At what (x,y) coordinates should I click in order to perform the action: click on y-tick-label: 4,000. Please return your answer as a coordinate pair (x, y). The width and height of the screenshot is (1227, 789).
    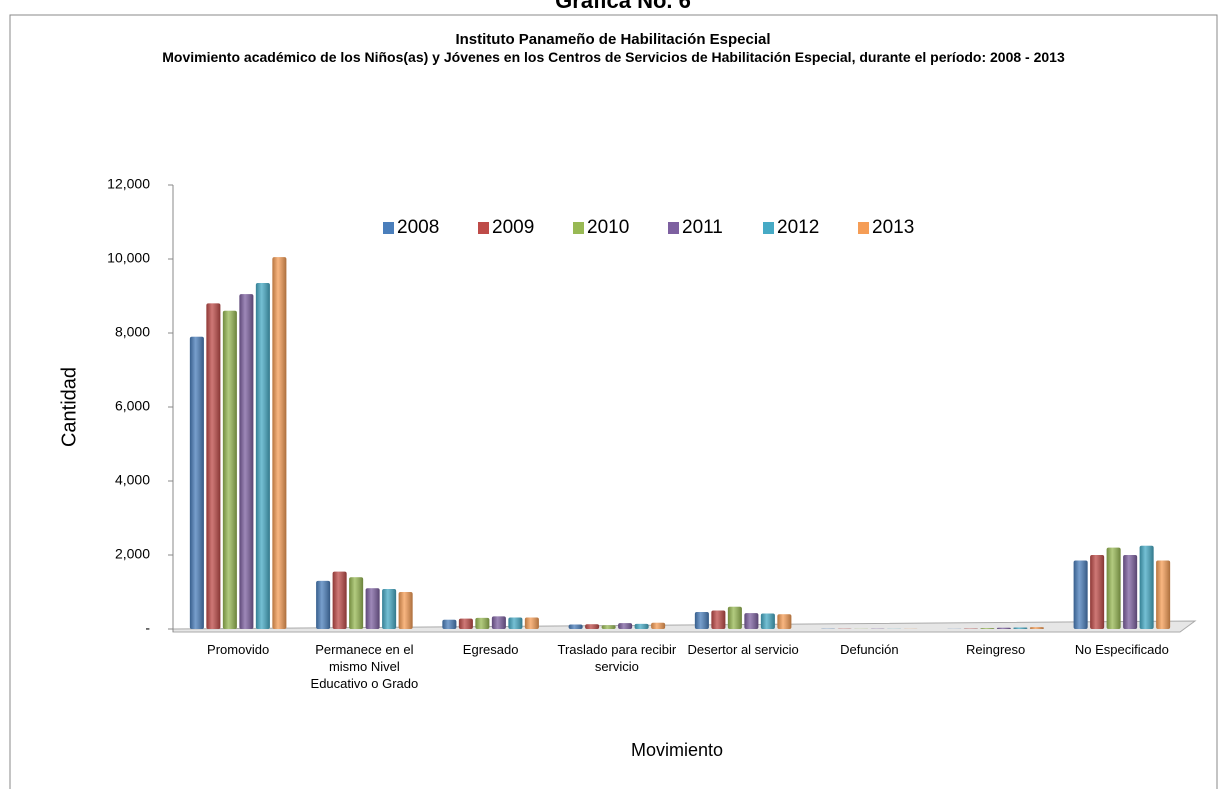
    Looking at the image, I should click on (132, 480).